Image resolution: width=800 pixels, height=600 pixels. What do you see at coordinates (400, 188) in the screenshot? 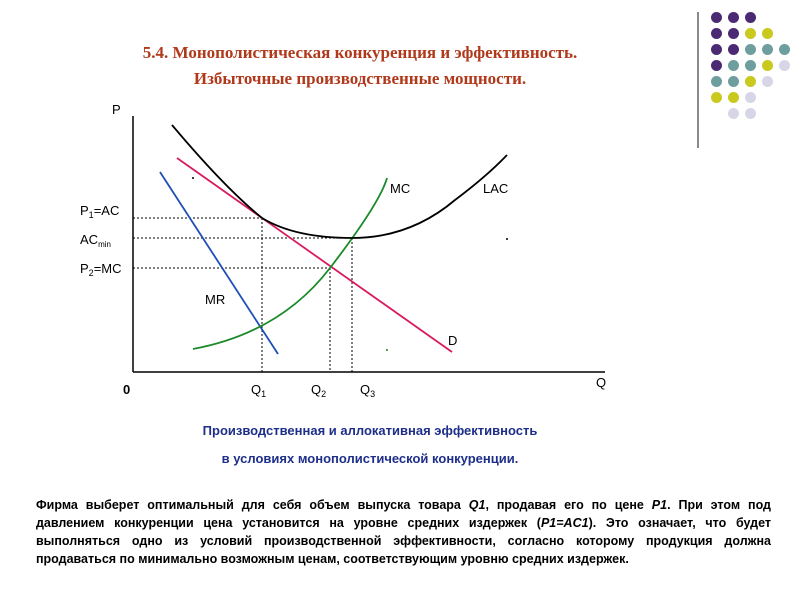
I see `mc-label: MC` at bounding box center [400, 188].